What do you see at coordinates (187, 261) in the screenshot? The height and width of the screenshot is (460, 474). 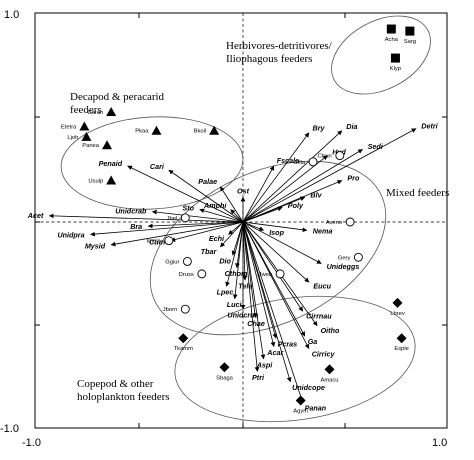 I see `species-marker-ggiur` at bounding box center [187, 261].